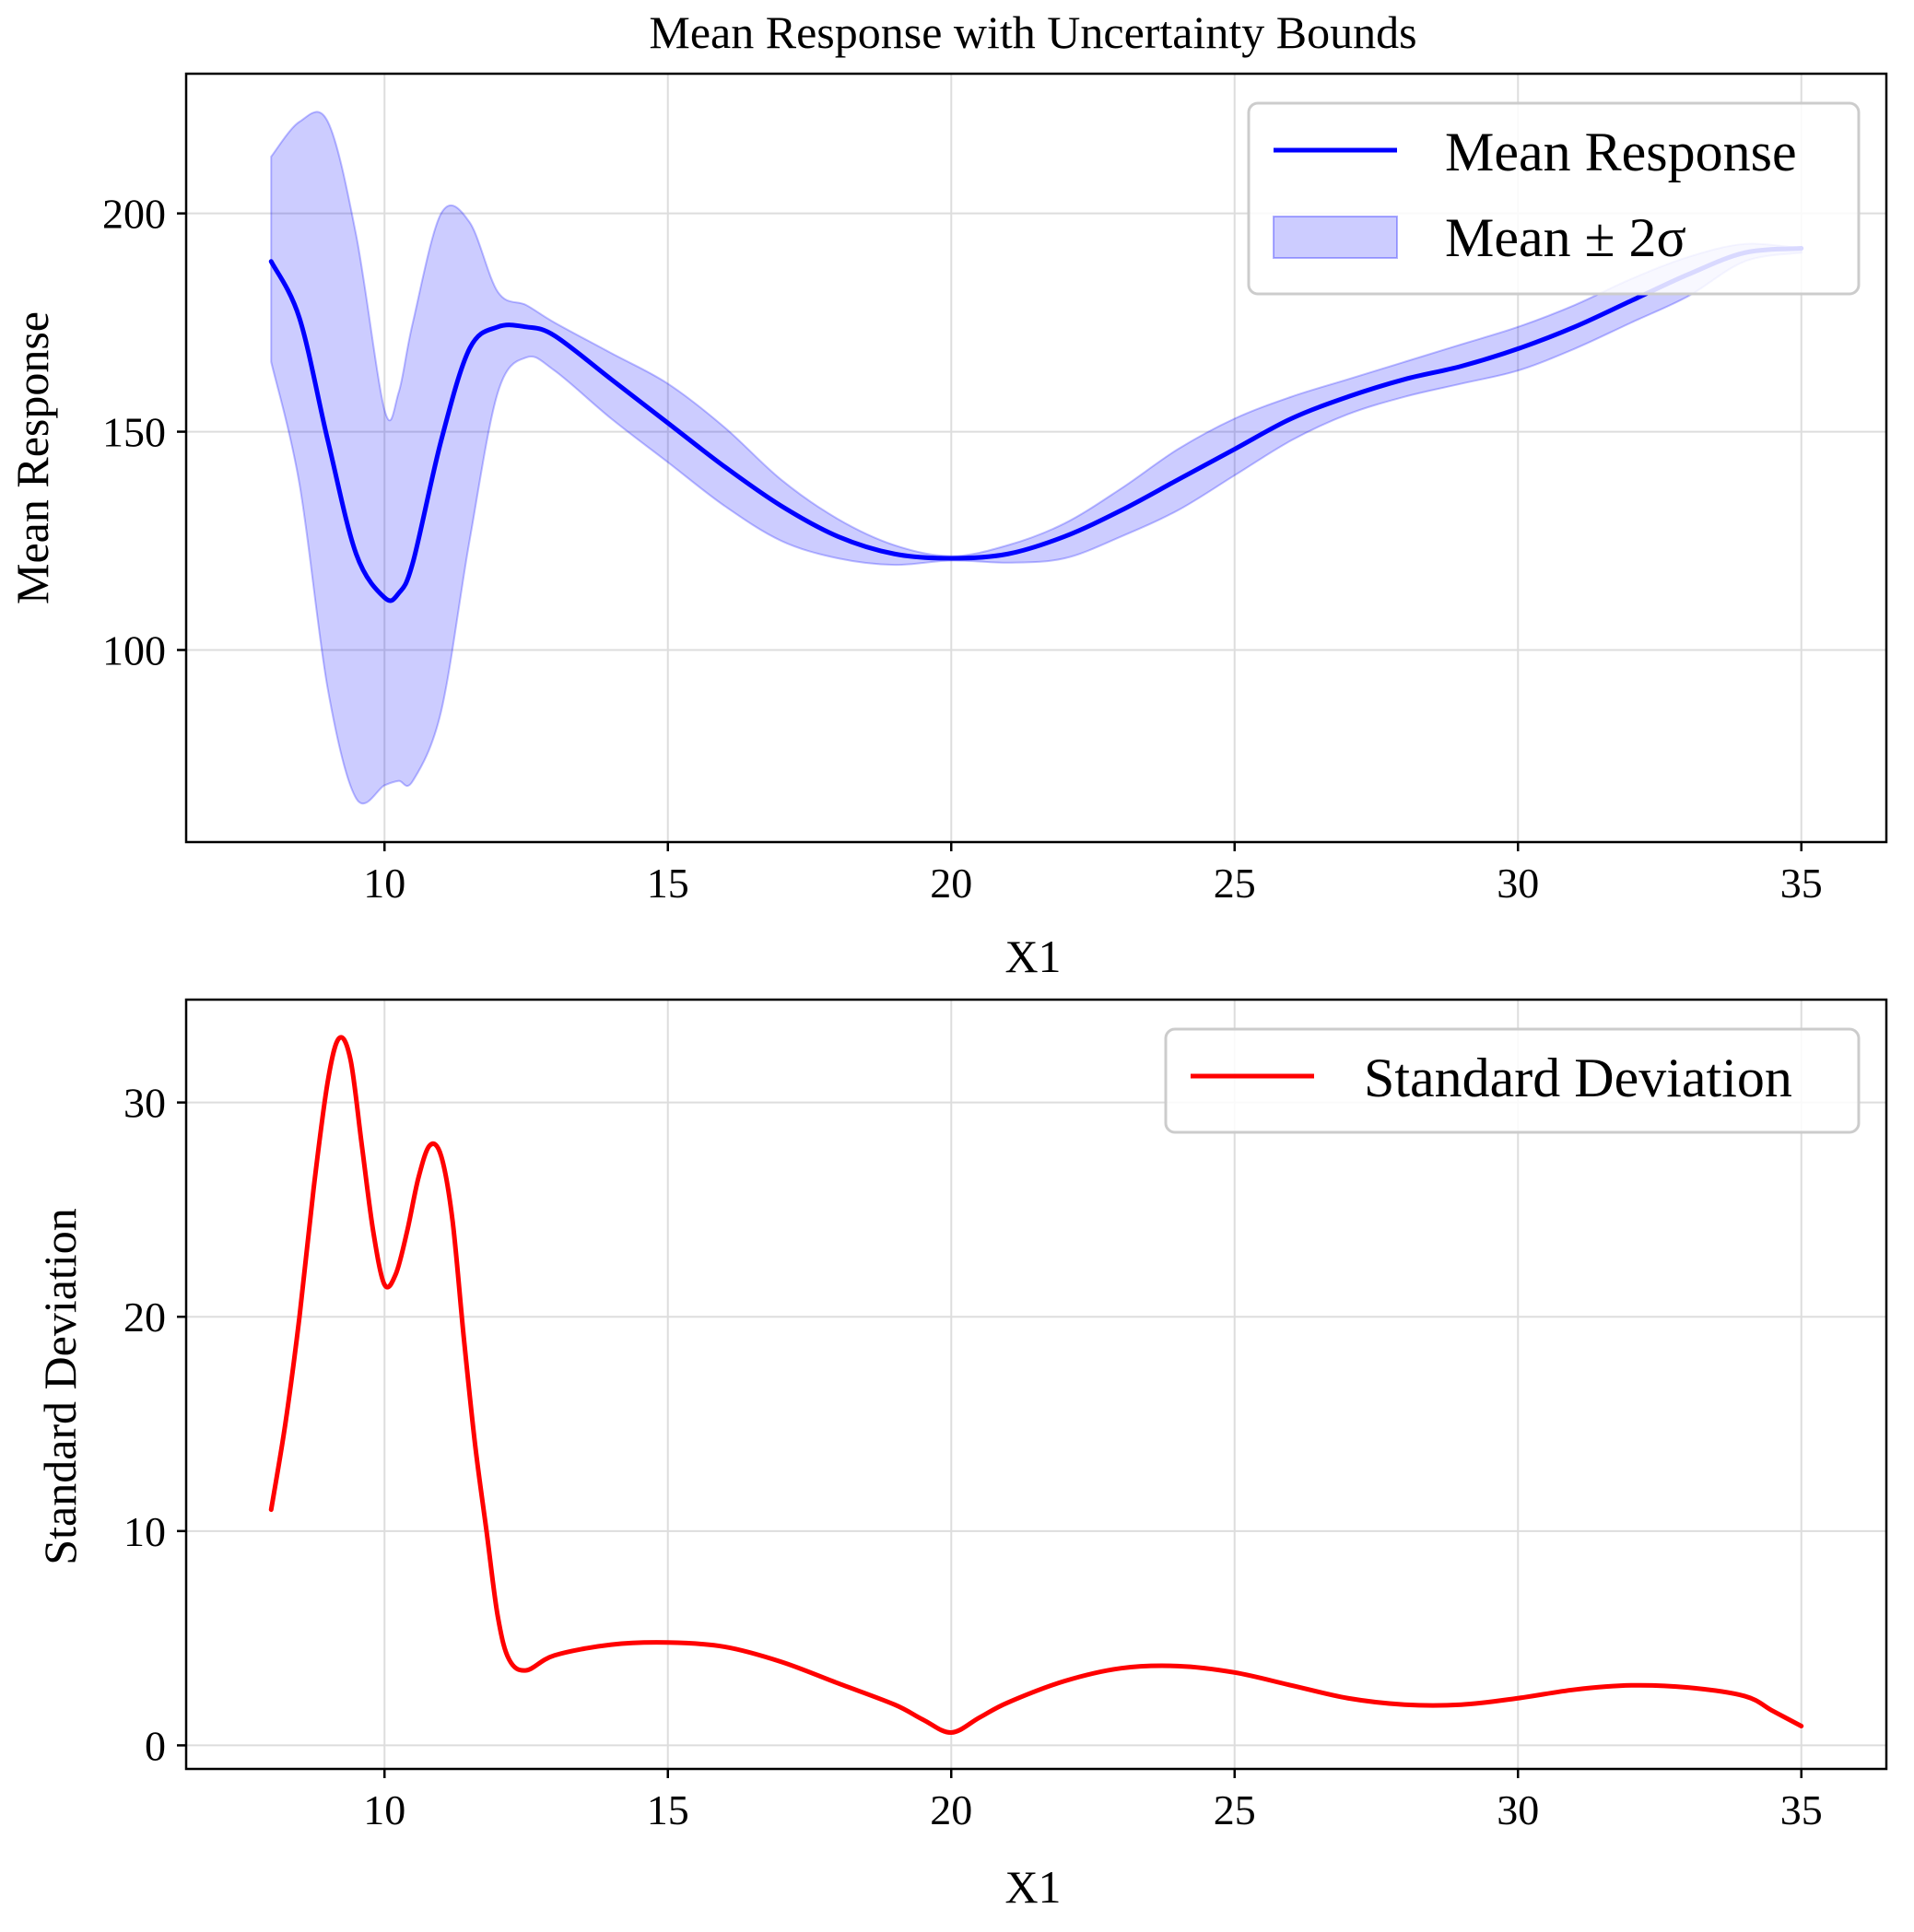  What do you see at coordinates (384, 883) in the screenshot?
I see `top-xtick-label-10: 10` at bounding box center [384, 883].